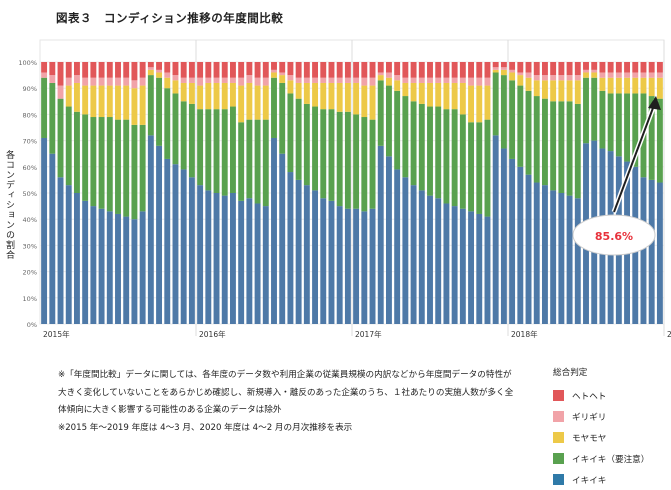 Image resolution: width=671 pixels, height=490 pixels. Describe the element at coordinates (30, 273) in the screenshot. I see `y-tick-label: 20%` at that location.